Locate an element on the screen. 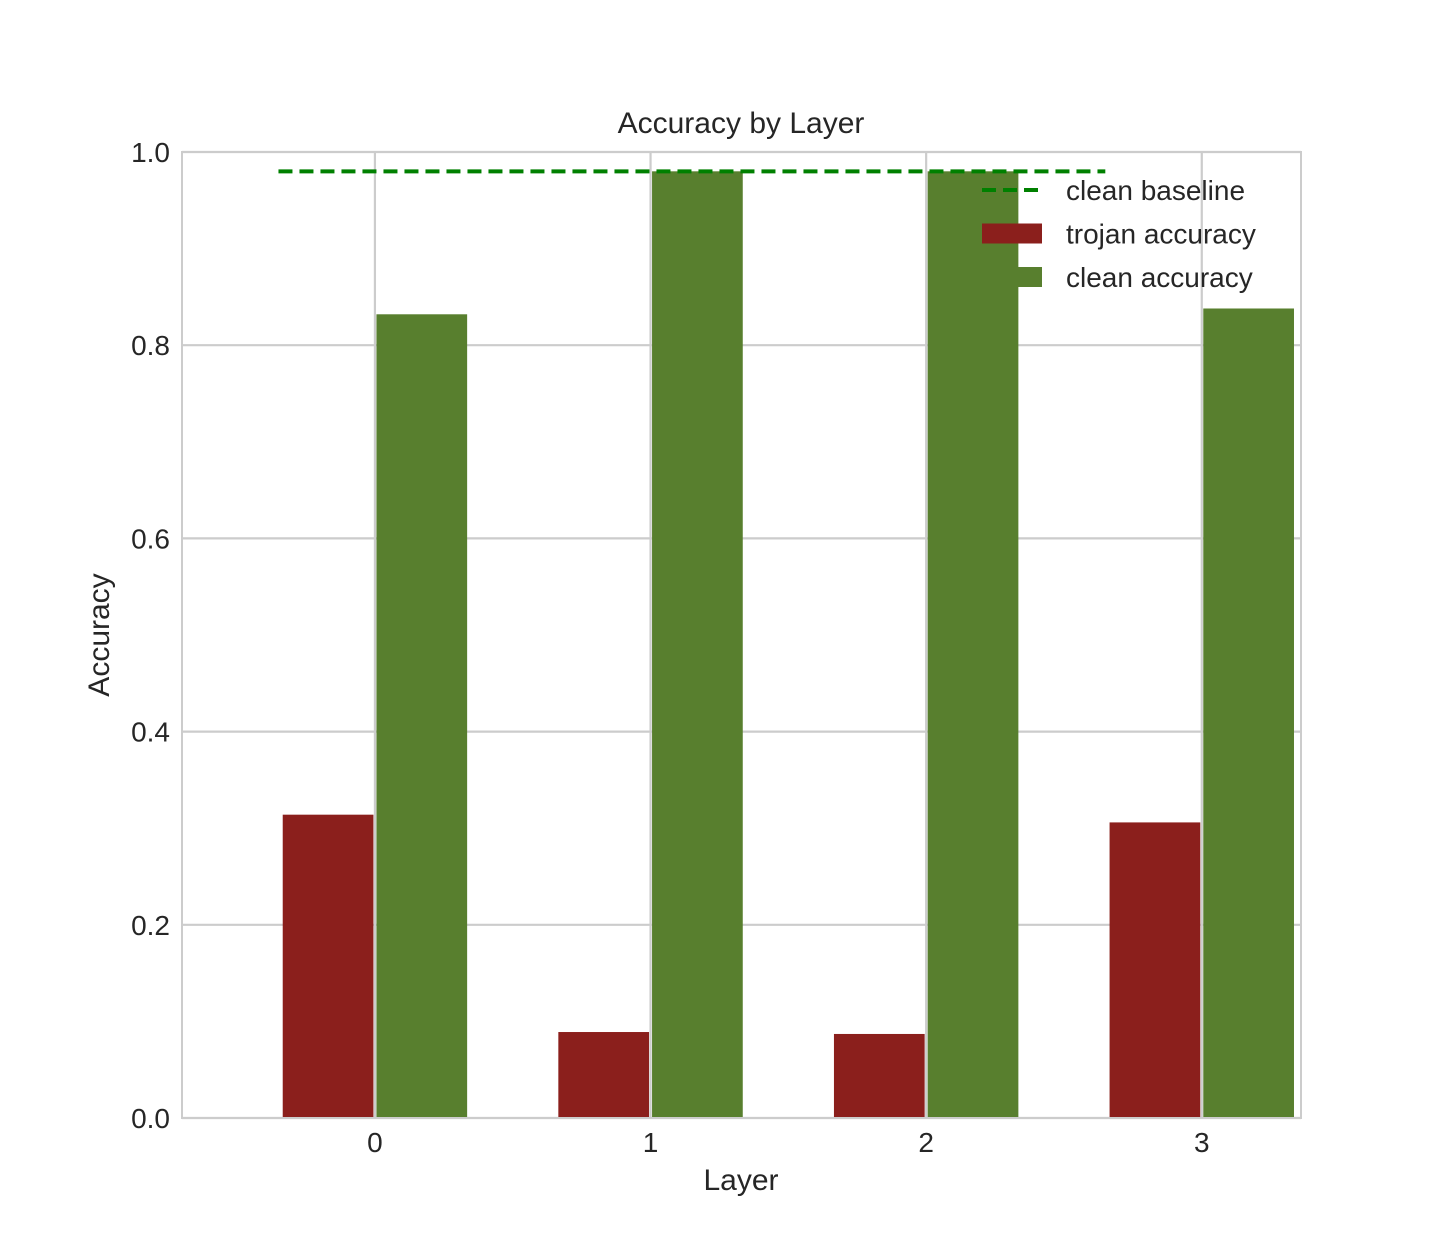 The image size is (1446, 1256). legend-label-clean-accuracy: clean accuracy is located at coordinates (1159, 277).